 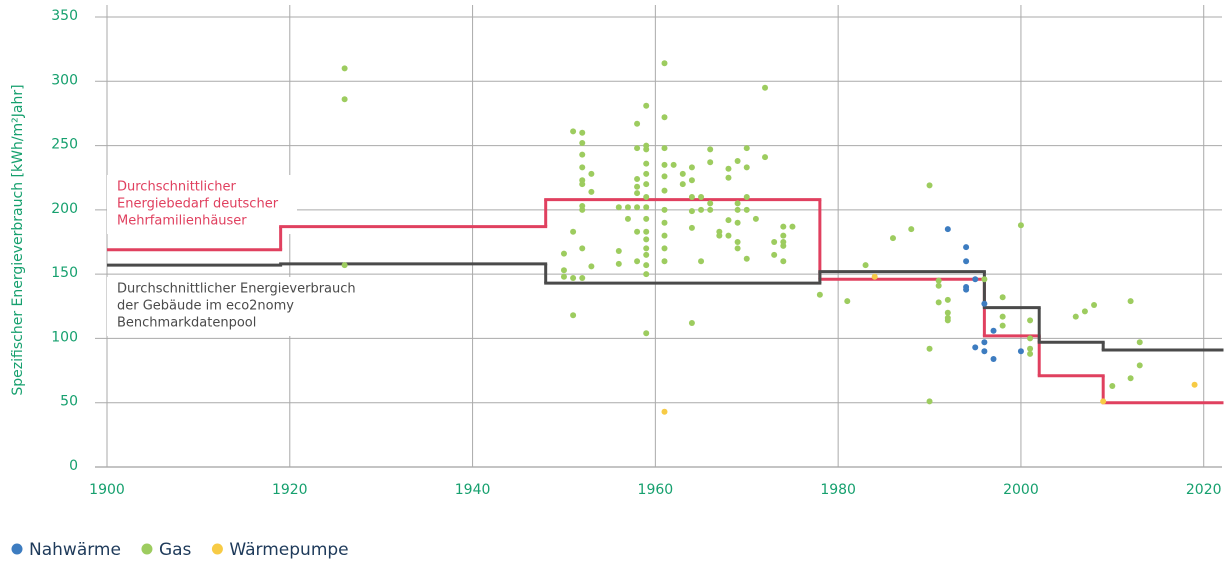 What do you see at coordinates (73, 466) in the screenshot?
I see `y-tick-label: 0` at bounding box center [73, 466].